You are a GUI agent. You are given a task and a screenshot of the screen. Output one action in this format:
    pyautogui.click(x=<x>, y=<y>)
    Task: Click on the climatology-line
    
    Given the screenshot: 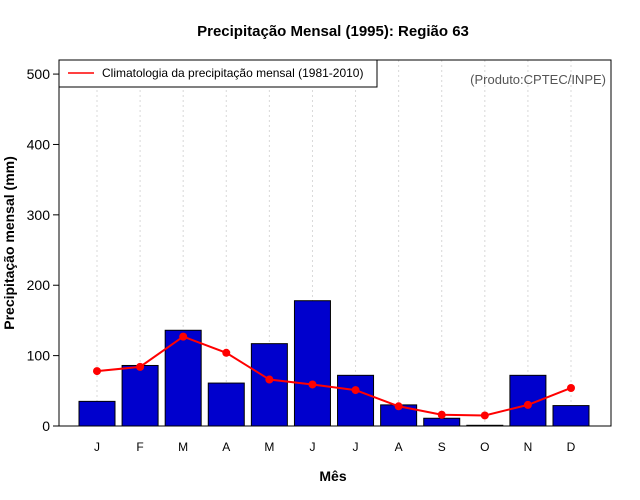 What is the action you would take?
    pyautogui.click(x=334, y=376)
    